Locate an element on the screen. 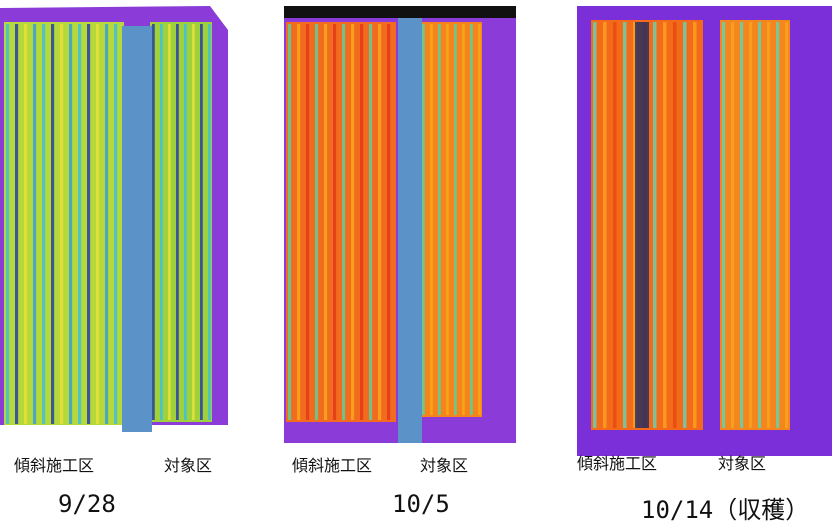 Image resolution: width=832 pixels, height=525 pixels. date-caption: 10/5 is located at coordinates (421, 504).